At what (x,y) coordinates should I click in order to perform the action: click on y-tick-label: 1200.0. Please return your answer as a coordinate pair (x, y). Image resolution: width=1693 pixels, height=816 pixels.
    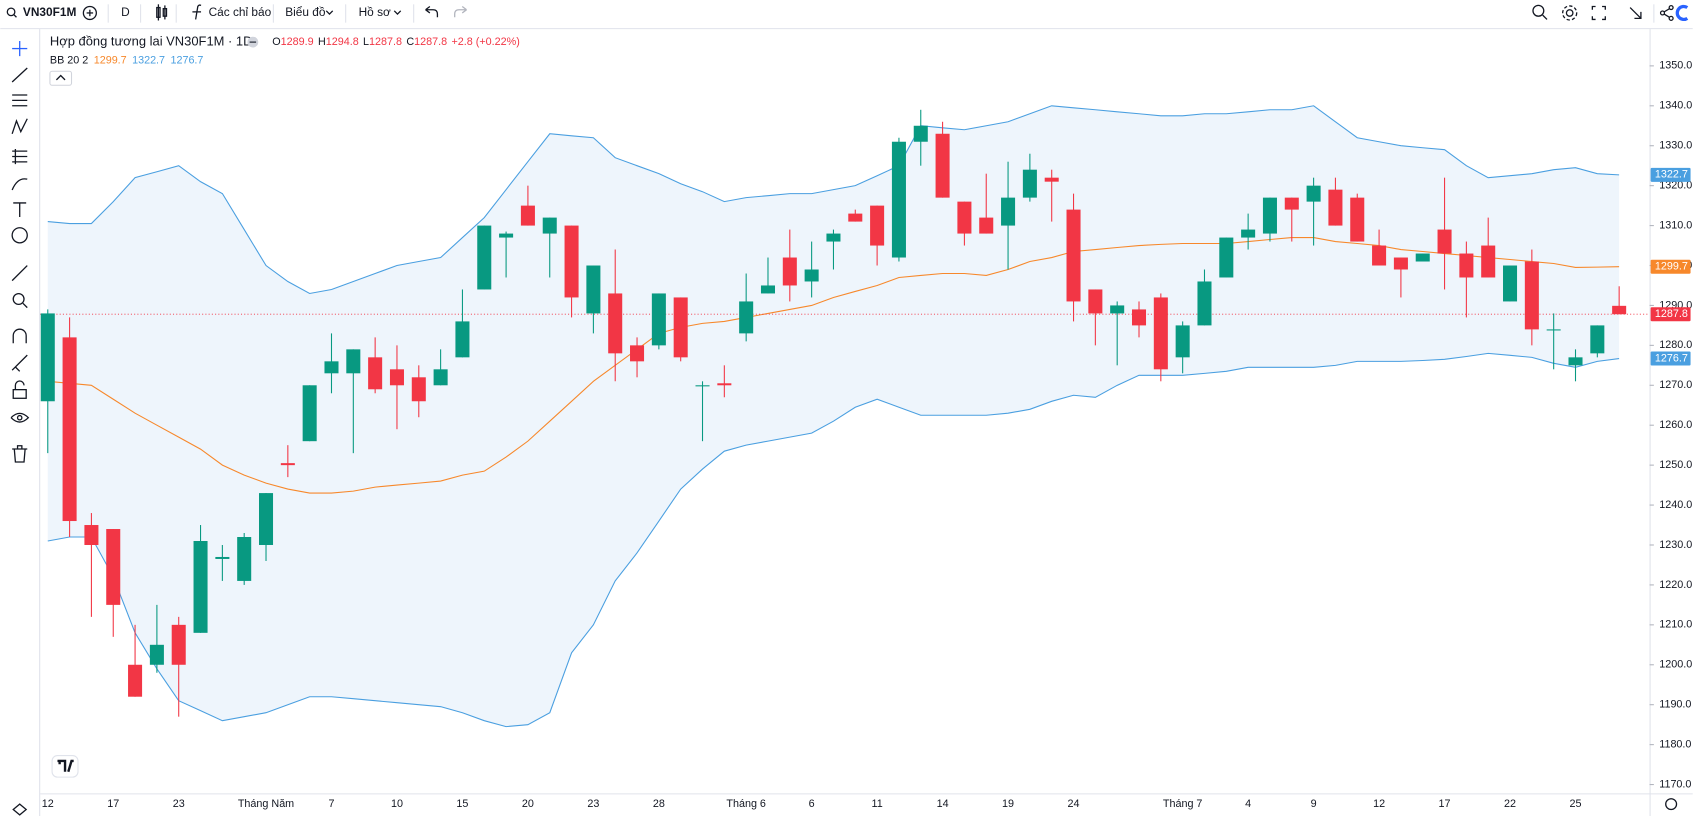
    Looking at the image, I should click on (1675, 665).